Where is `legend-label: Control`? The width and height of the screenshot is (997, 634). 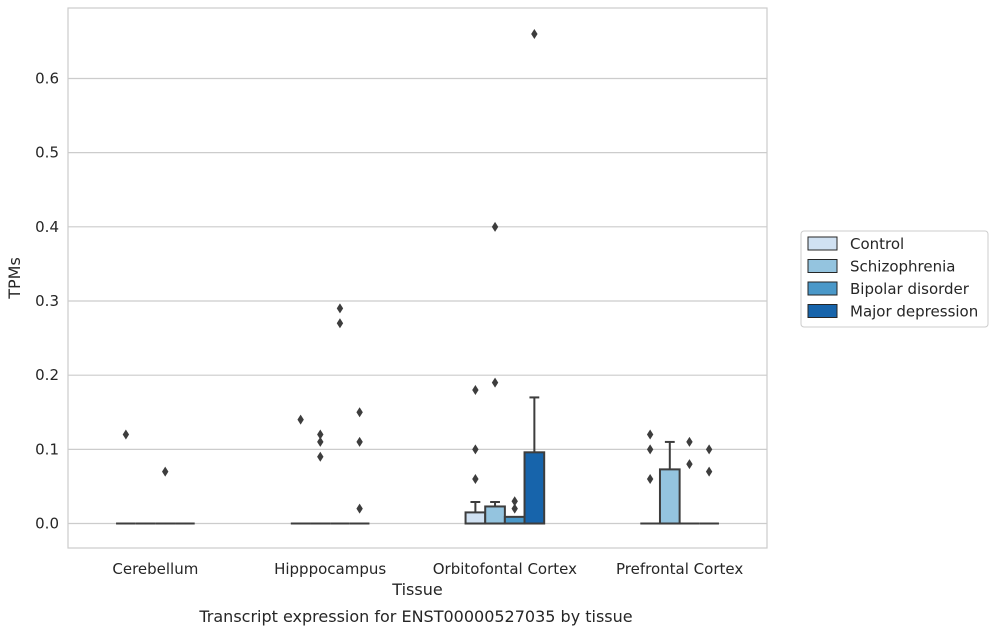
legend-label: Control is located at coordinates (877, 244).